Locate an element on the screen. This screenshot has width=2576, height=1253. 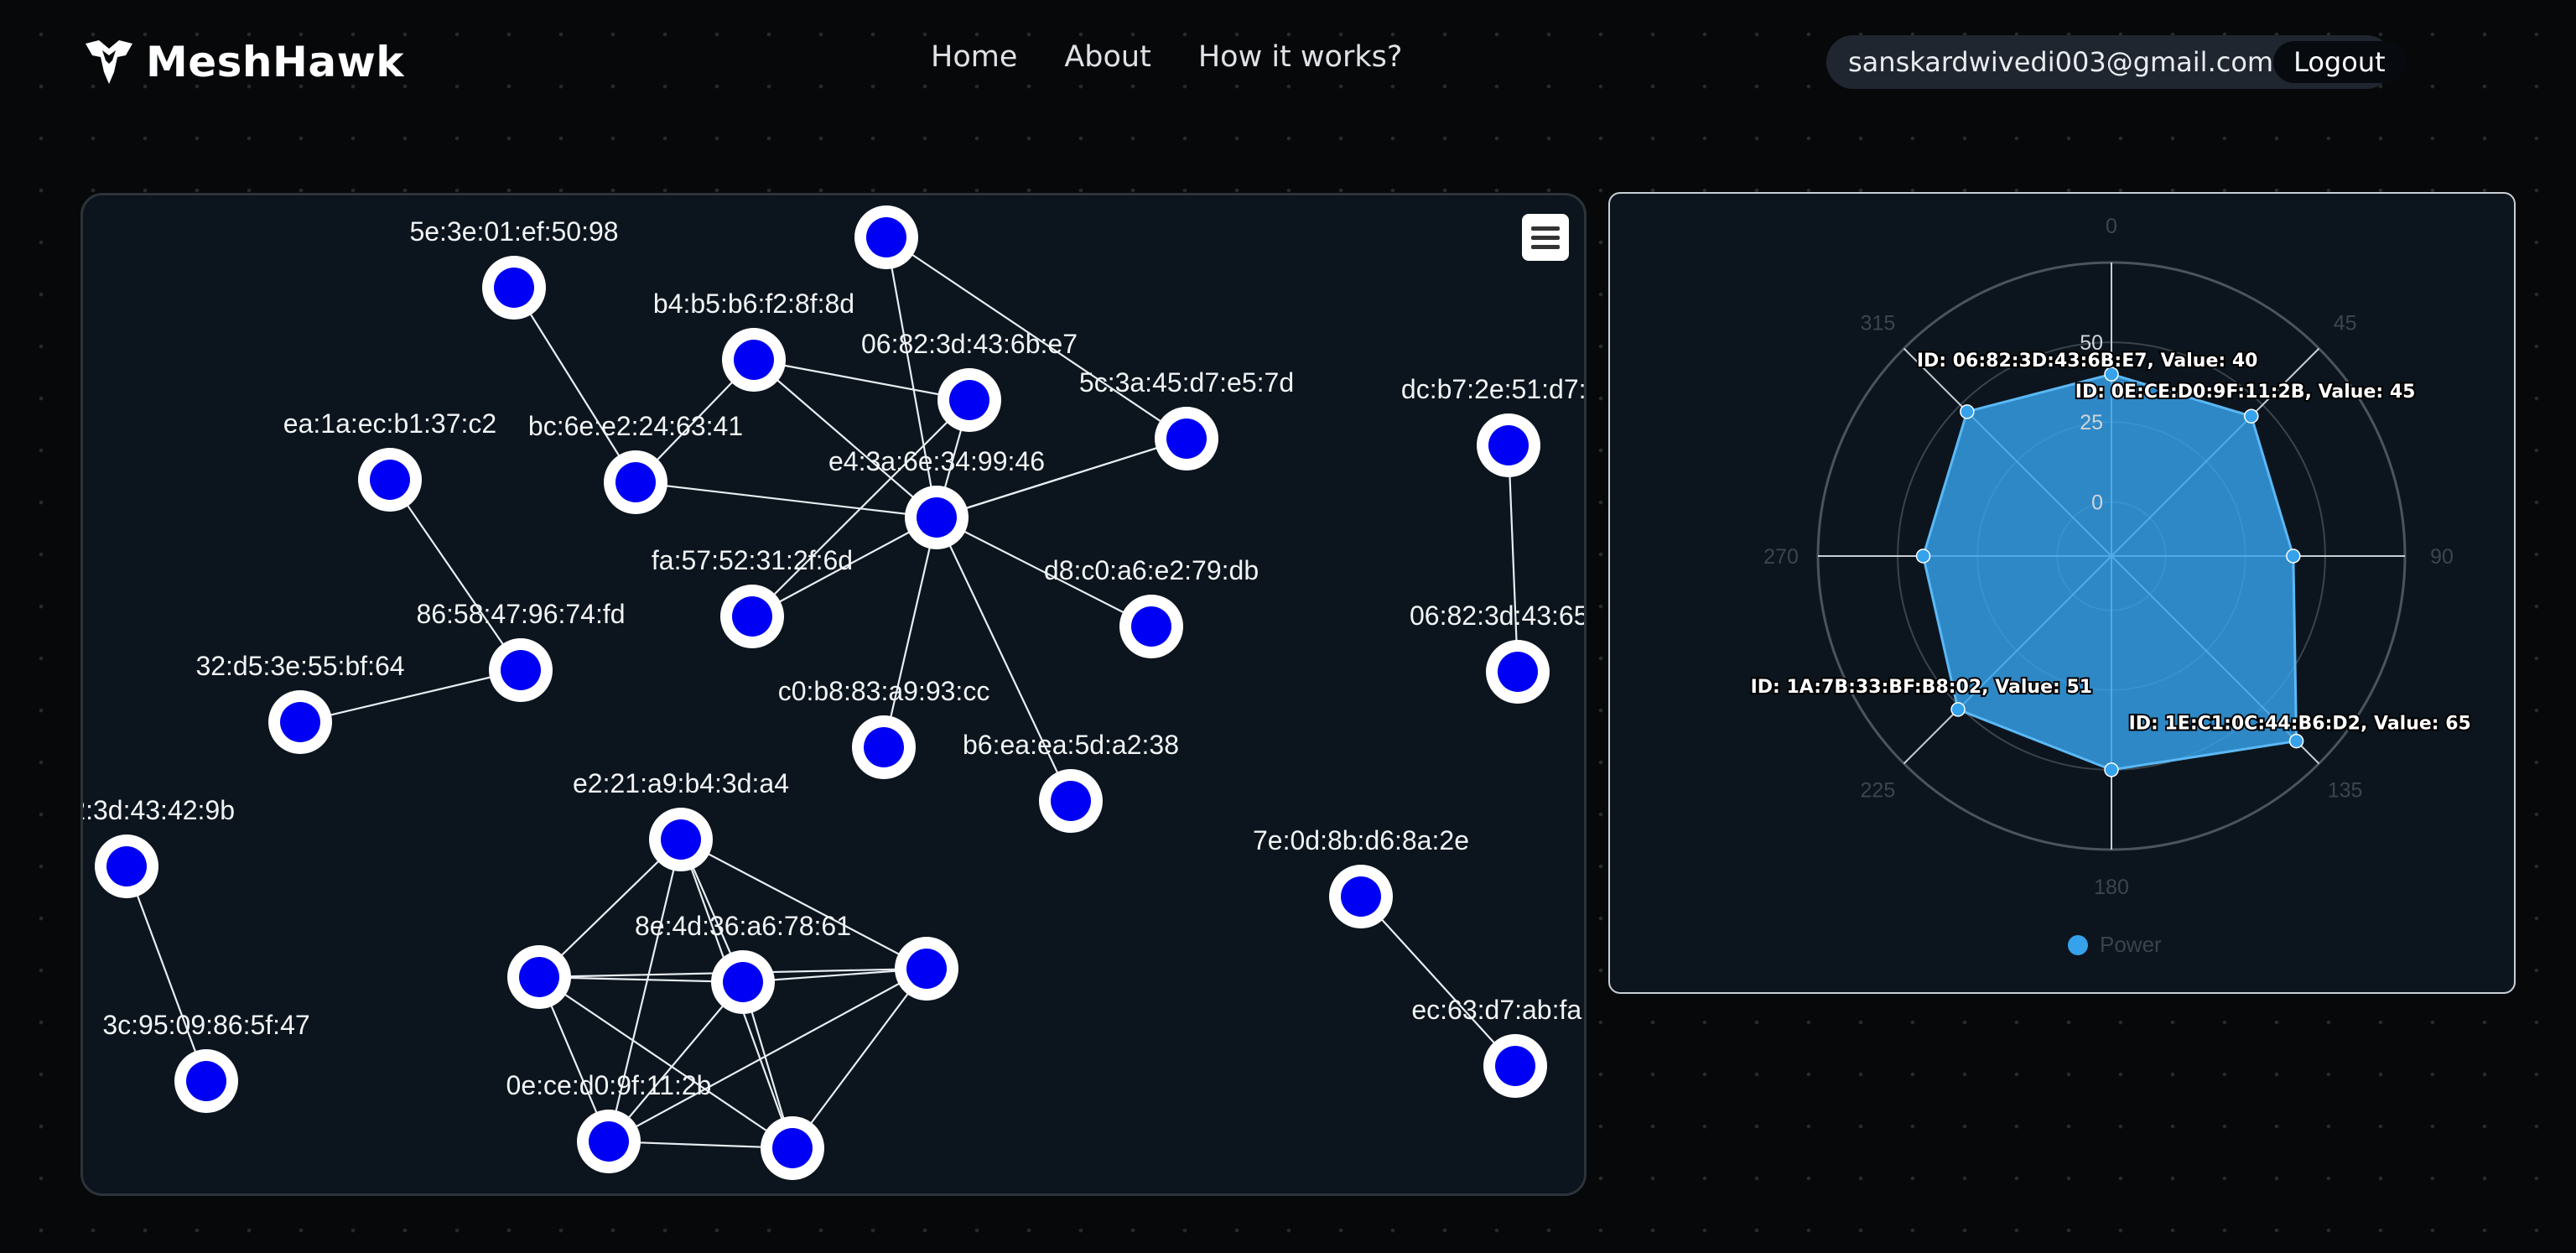
node-label: 06:82:3d:43:65:09 is located at coordinates (1497, 616).